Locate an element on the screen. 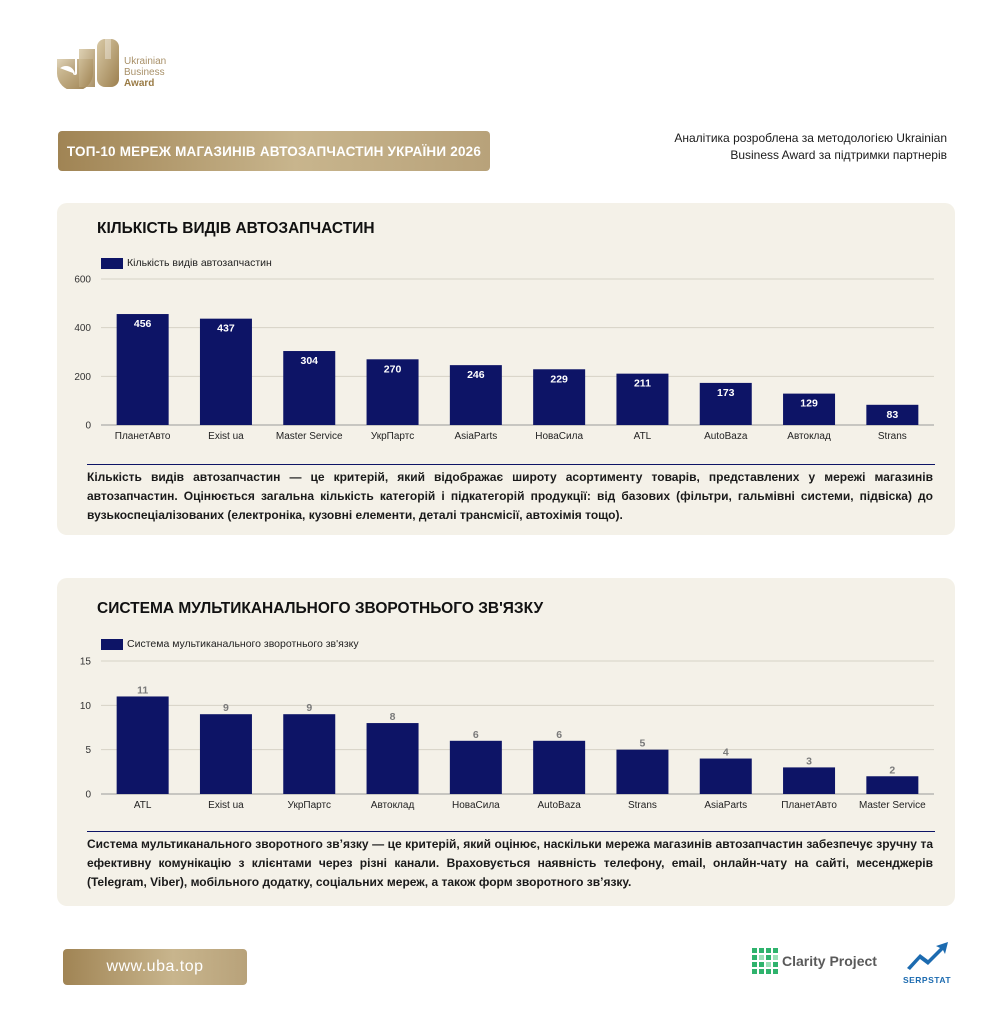 The height and width of the screenshot is (1024, 1004). logo-text: Ukrainian Business Award is located at coordinates (145, 72).